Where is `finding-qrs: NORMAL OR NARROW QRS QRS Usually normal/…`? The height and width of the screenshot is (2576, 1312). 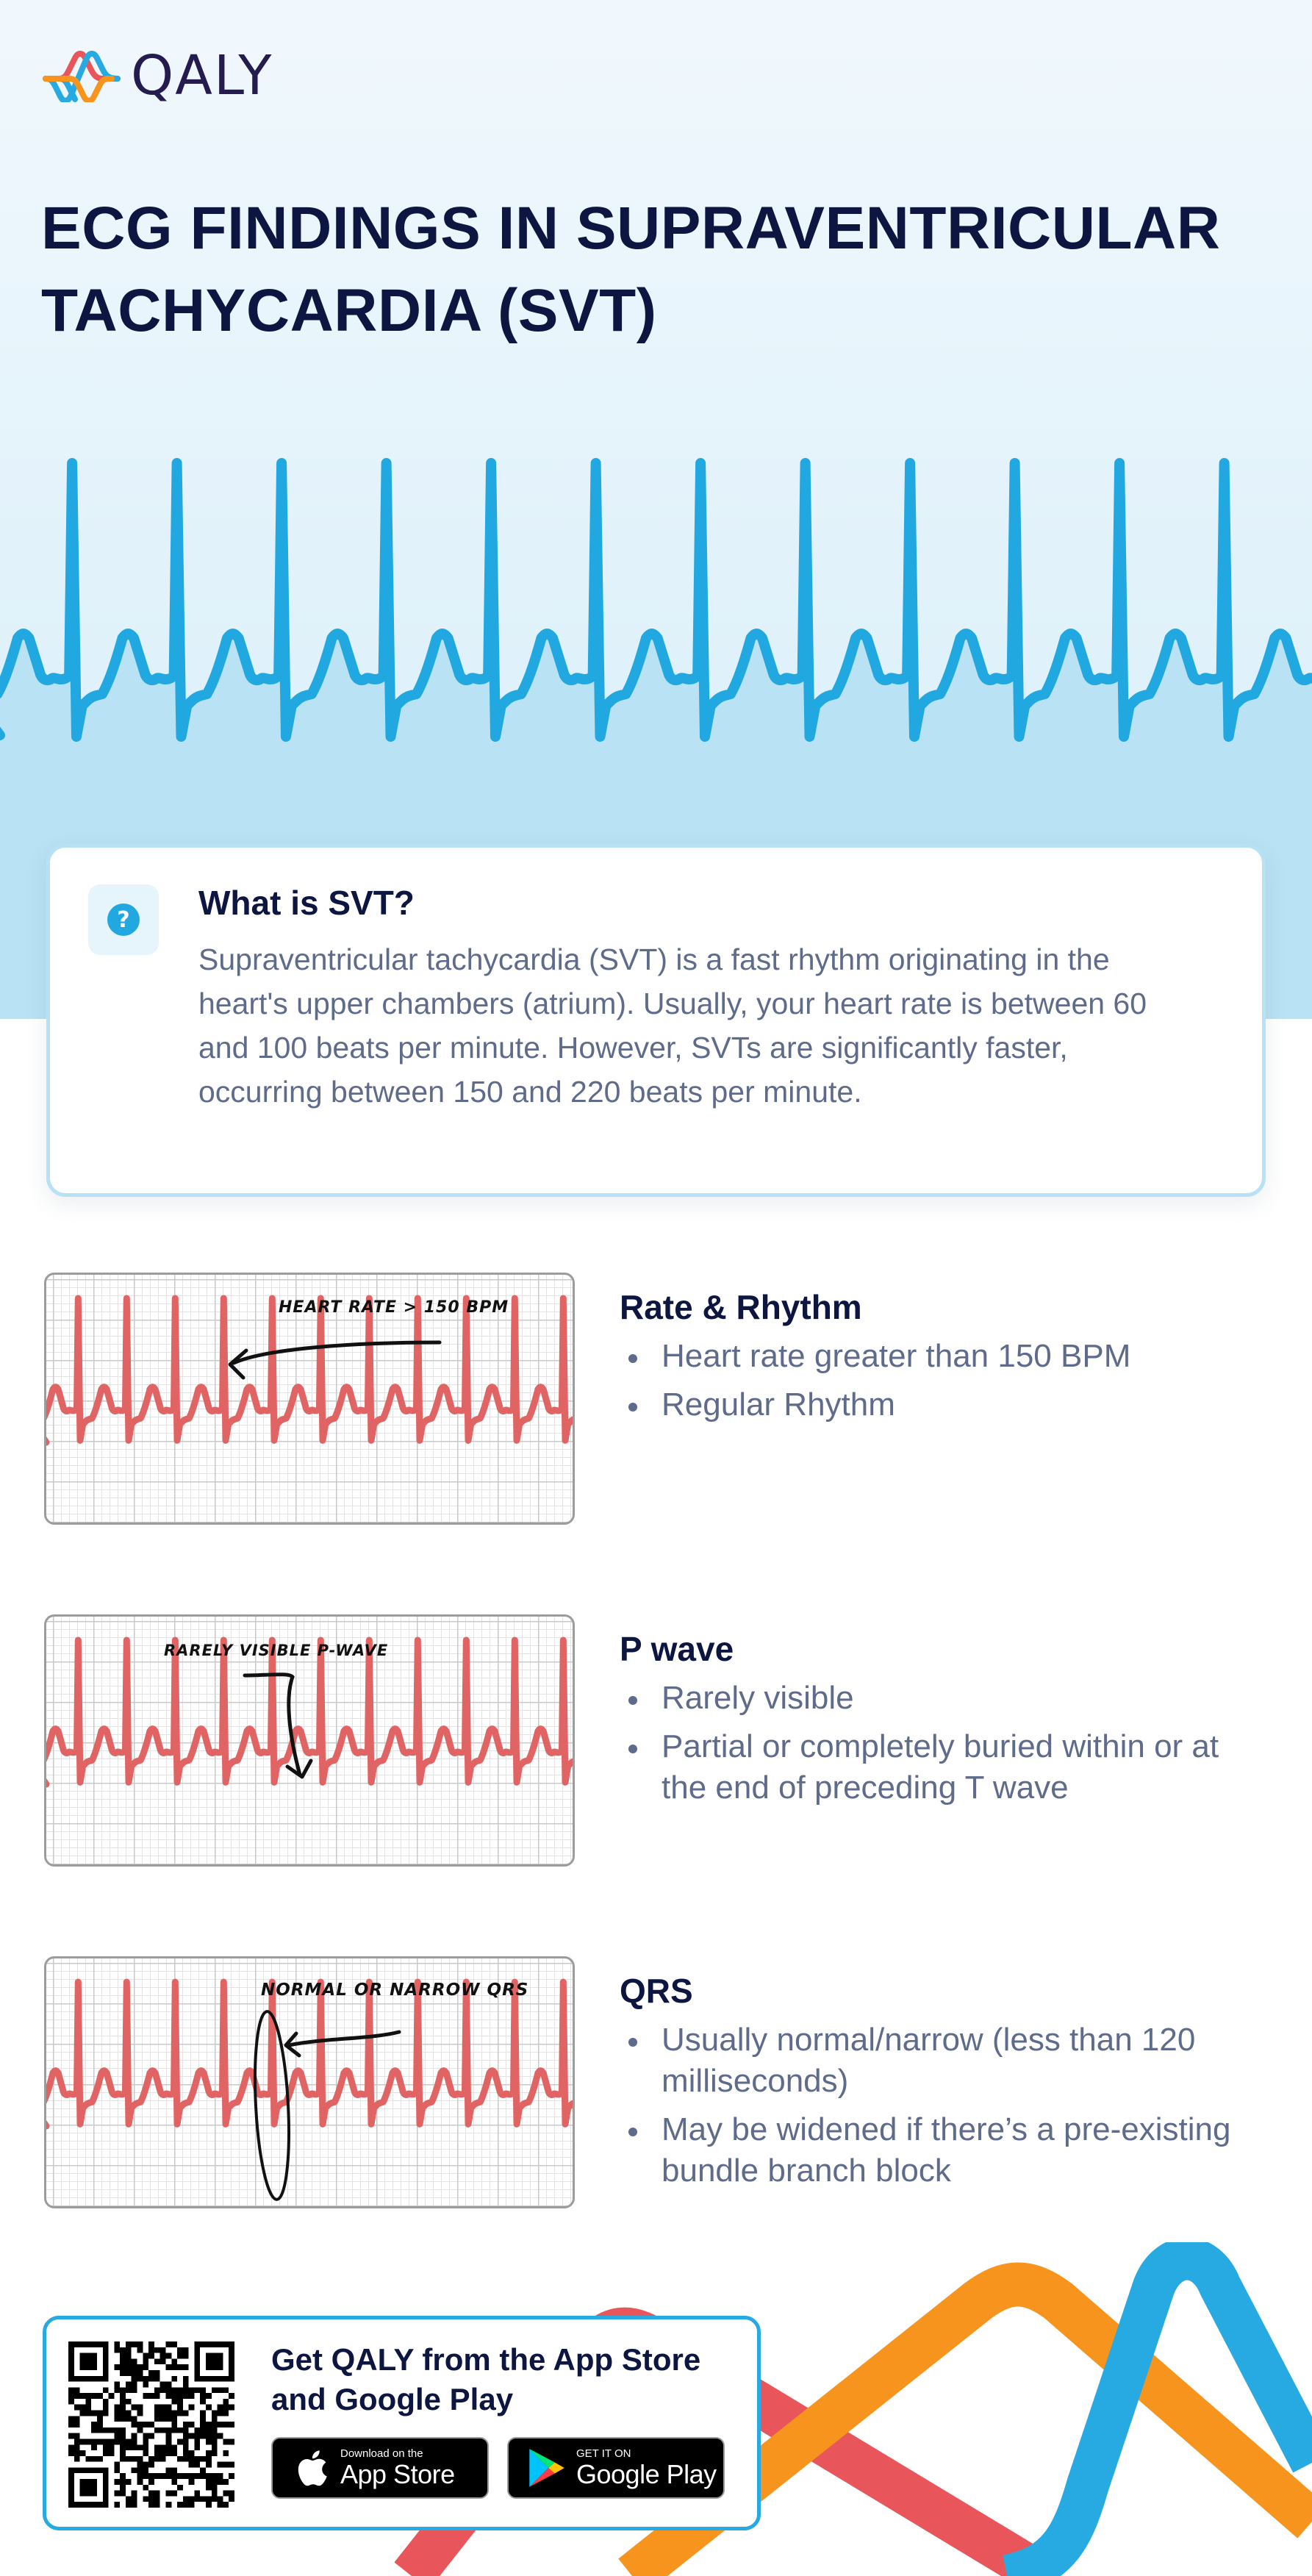
finding-qrs: NORMAL OR NARROW QRS QRS Usually normal/… is located at coordinates (656, 2083).